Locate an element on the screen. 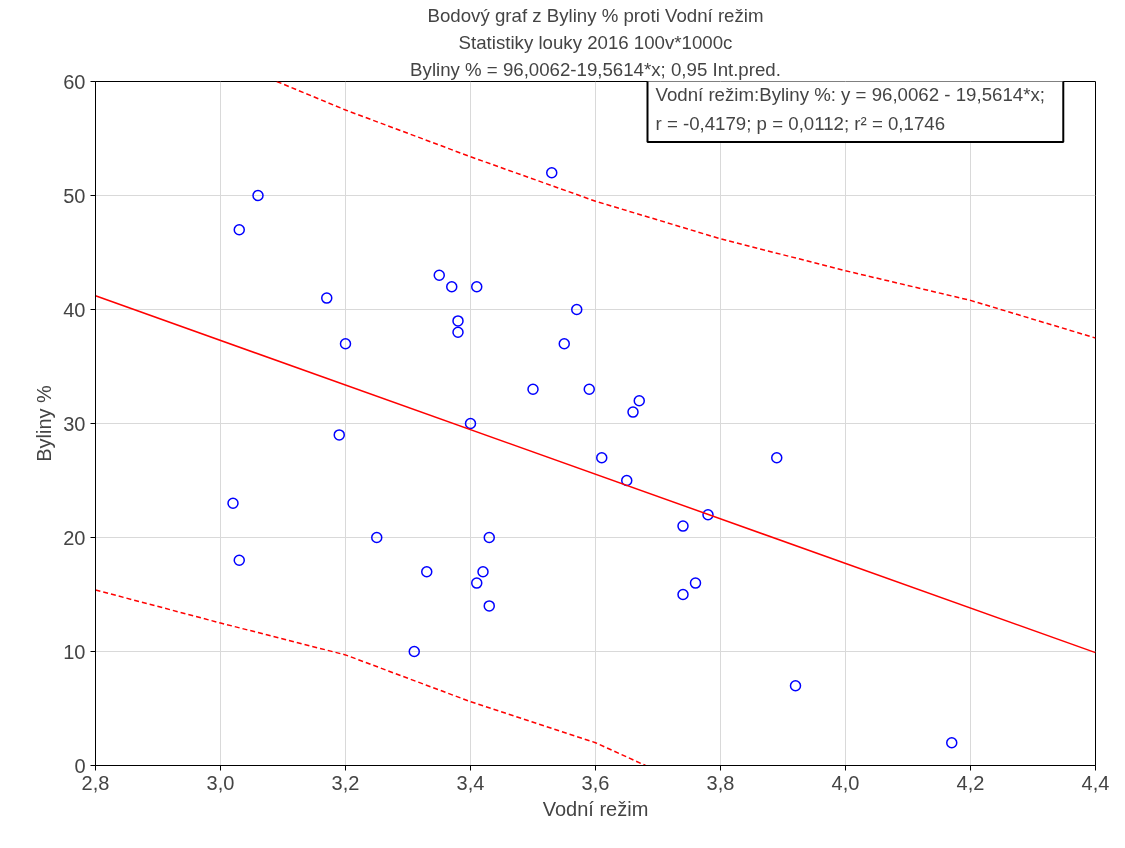 The image size is (1125, 848). chart-subtitle: Statistiky louky 2016 100v*1000c is located at coordinates (595, 42).